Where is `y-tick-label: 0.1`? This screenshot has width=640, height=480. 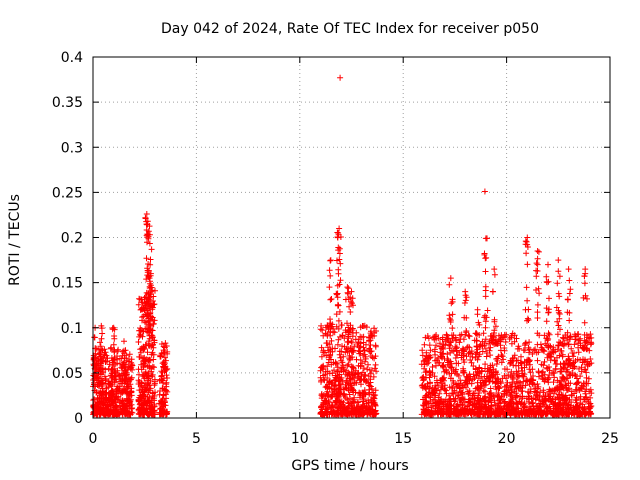 y-tick-label: 0.1 is located at coordinates (72, 329).